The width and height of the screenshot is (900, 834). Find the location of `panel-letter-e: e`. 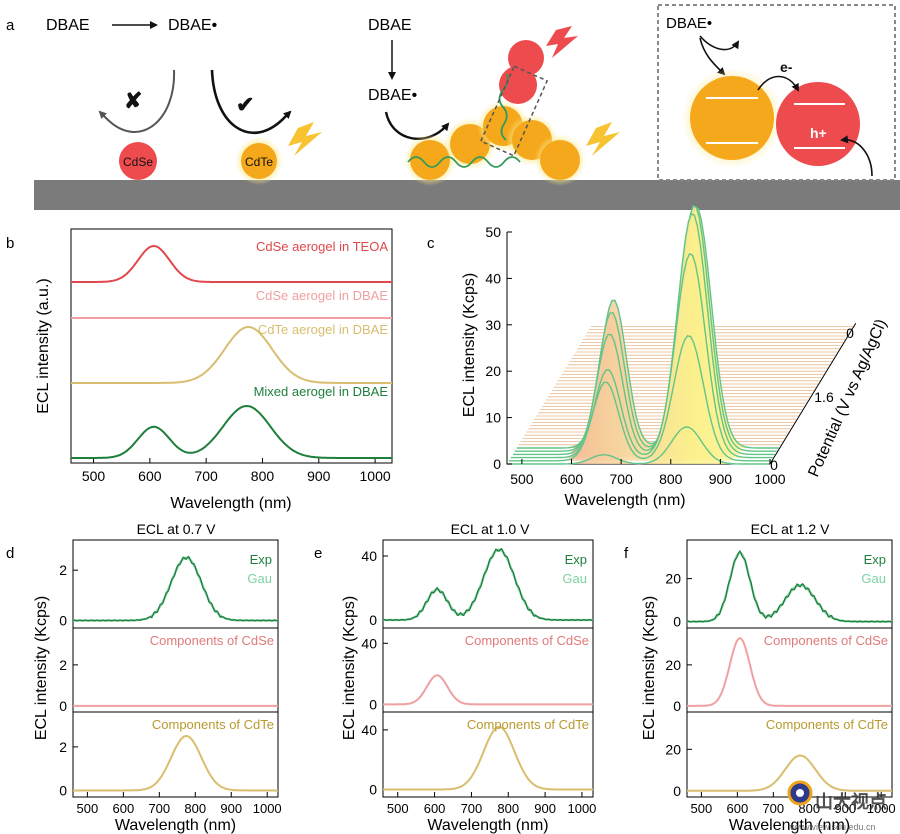

panel-letter-e: e is located at coordinates (318, 553).